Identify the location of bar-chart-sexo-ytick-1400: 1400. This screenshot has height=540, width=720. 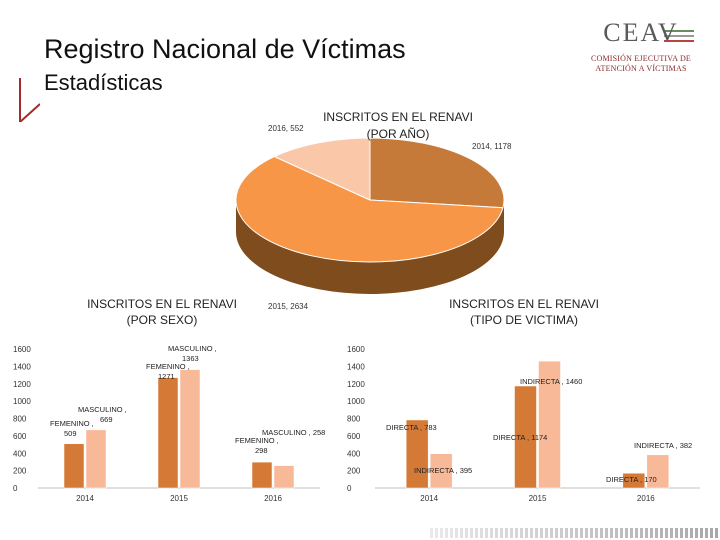
(22, 366).